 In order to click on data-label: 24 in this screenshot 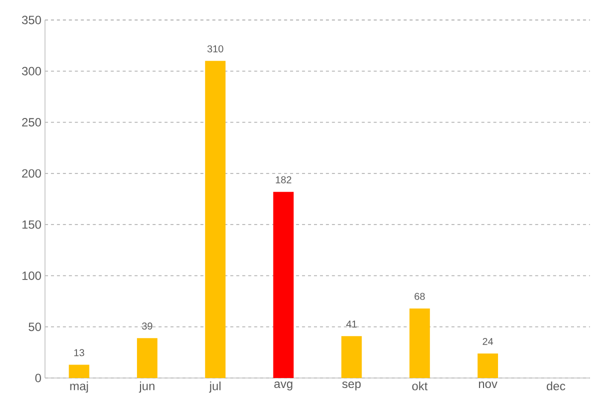, I will do `click(488, 341)`.